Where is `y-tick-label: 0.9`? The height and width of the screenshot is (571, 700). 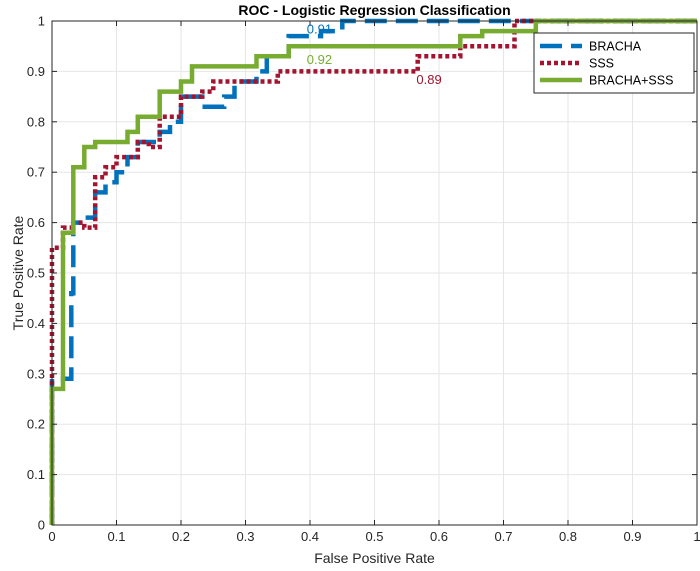 y-tick-label: 0.9 is located at coordinates (36, 71).